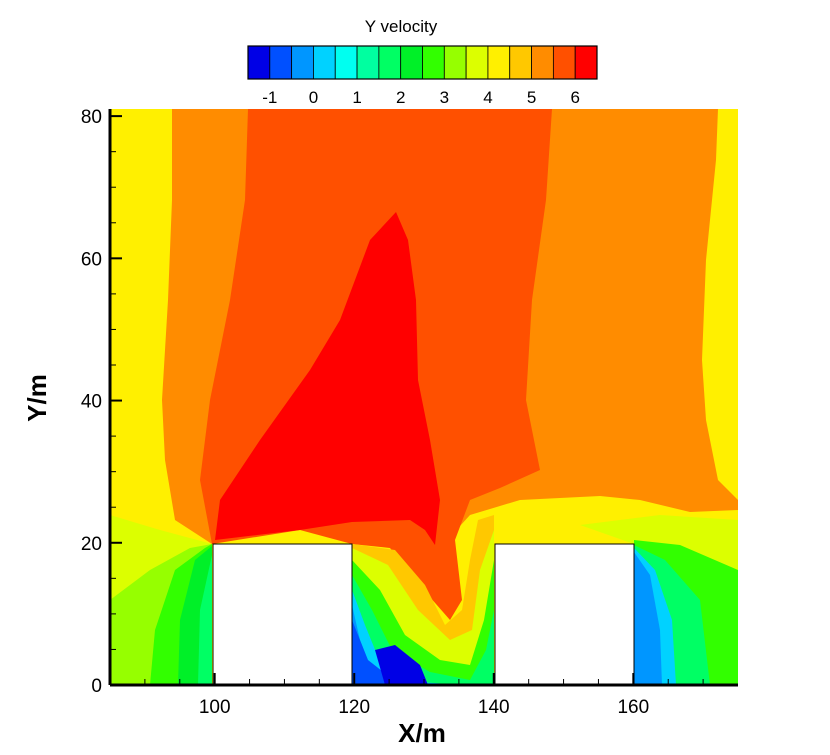 This screenshot has height=755, width=830. What do you see at coordinates (444, 97) in the screenshot?
I see `colorbar-tick-label: 3` at bounding box center [444, 97].